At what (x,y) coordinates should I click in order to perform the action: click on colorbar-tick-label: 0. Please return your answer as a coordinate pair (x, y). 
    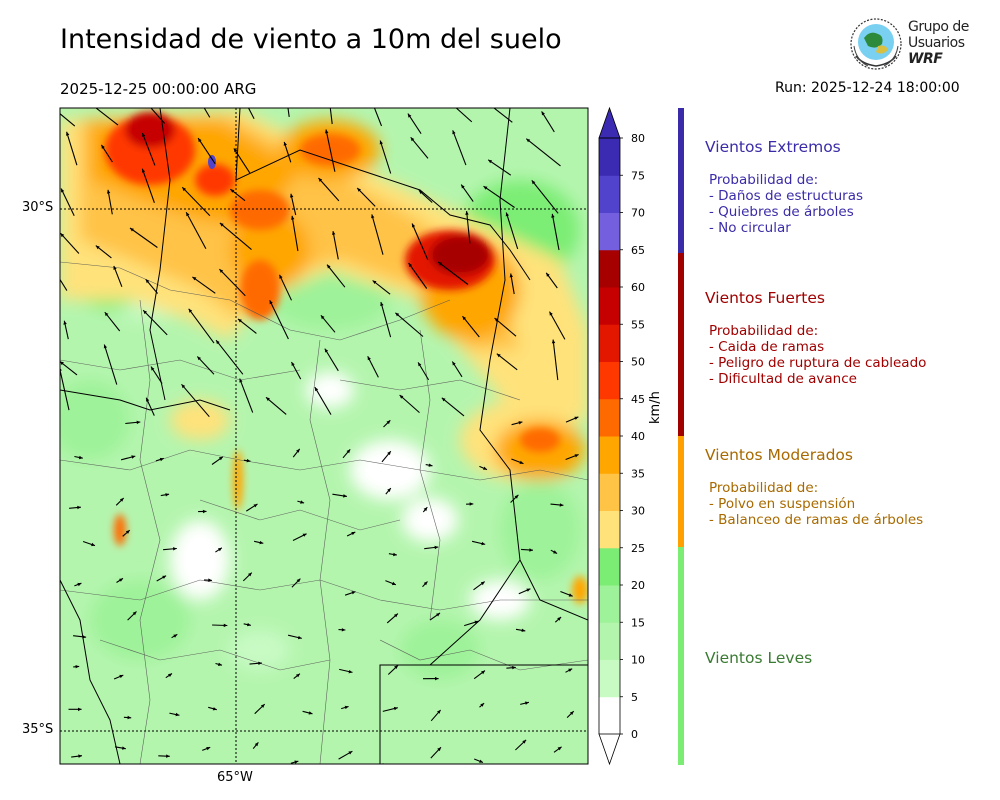
    Looking at the image, I should click on (634, 734).